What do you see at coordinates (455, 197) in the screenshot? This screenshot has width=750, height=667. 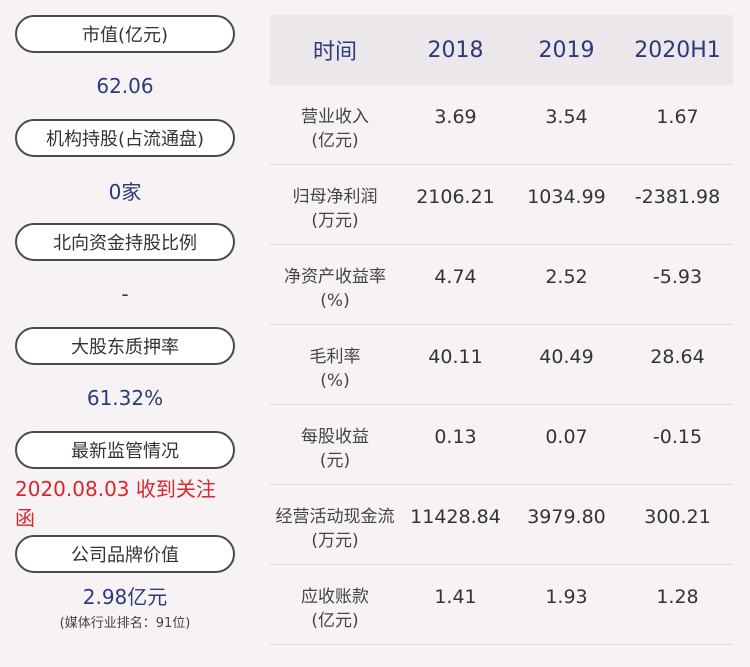 I see `table-cell: 2106.21` at bounding box center [455, 197].